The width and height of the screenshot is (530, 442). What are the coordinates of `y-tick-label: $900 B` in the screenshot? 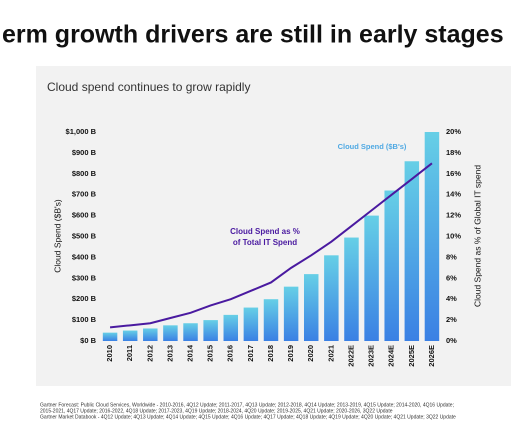 It's located at (84, 152).